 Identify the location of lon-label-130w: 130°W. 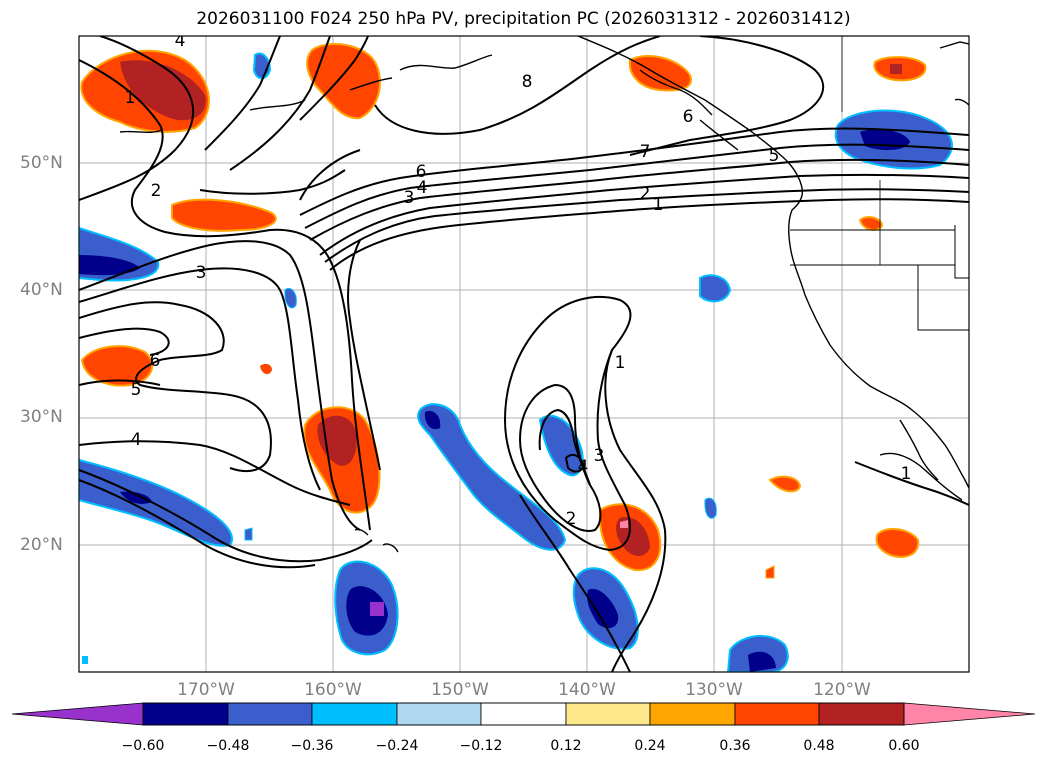
(714, 690).